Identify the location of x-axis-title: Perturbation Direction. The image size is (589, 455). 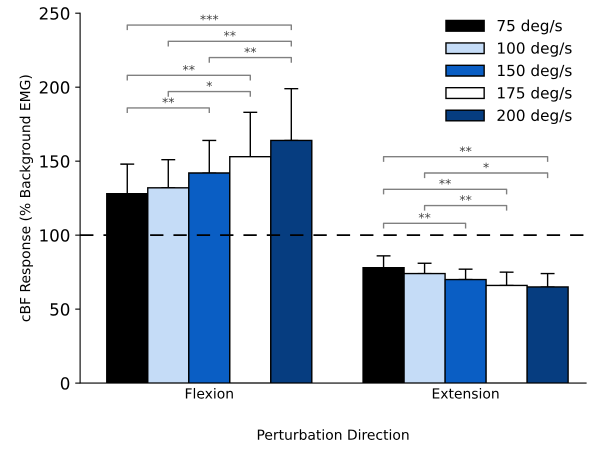
(333, 434).